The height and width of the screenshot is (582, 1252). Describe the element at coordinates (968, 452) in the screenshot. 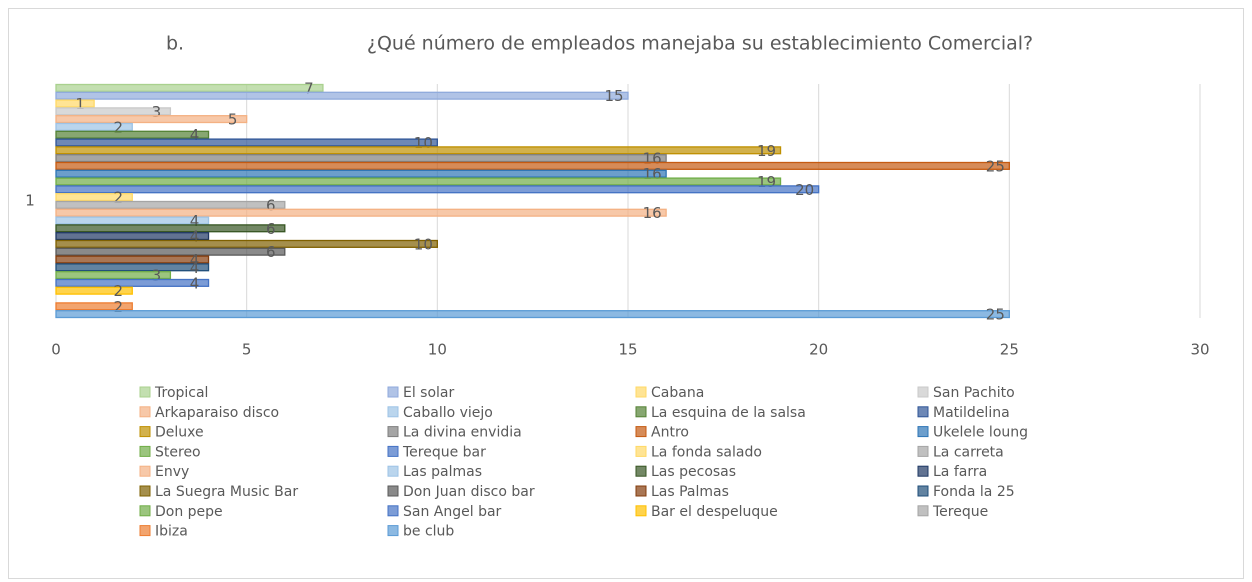

I see `legend-label: La carreta` at that location.